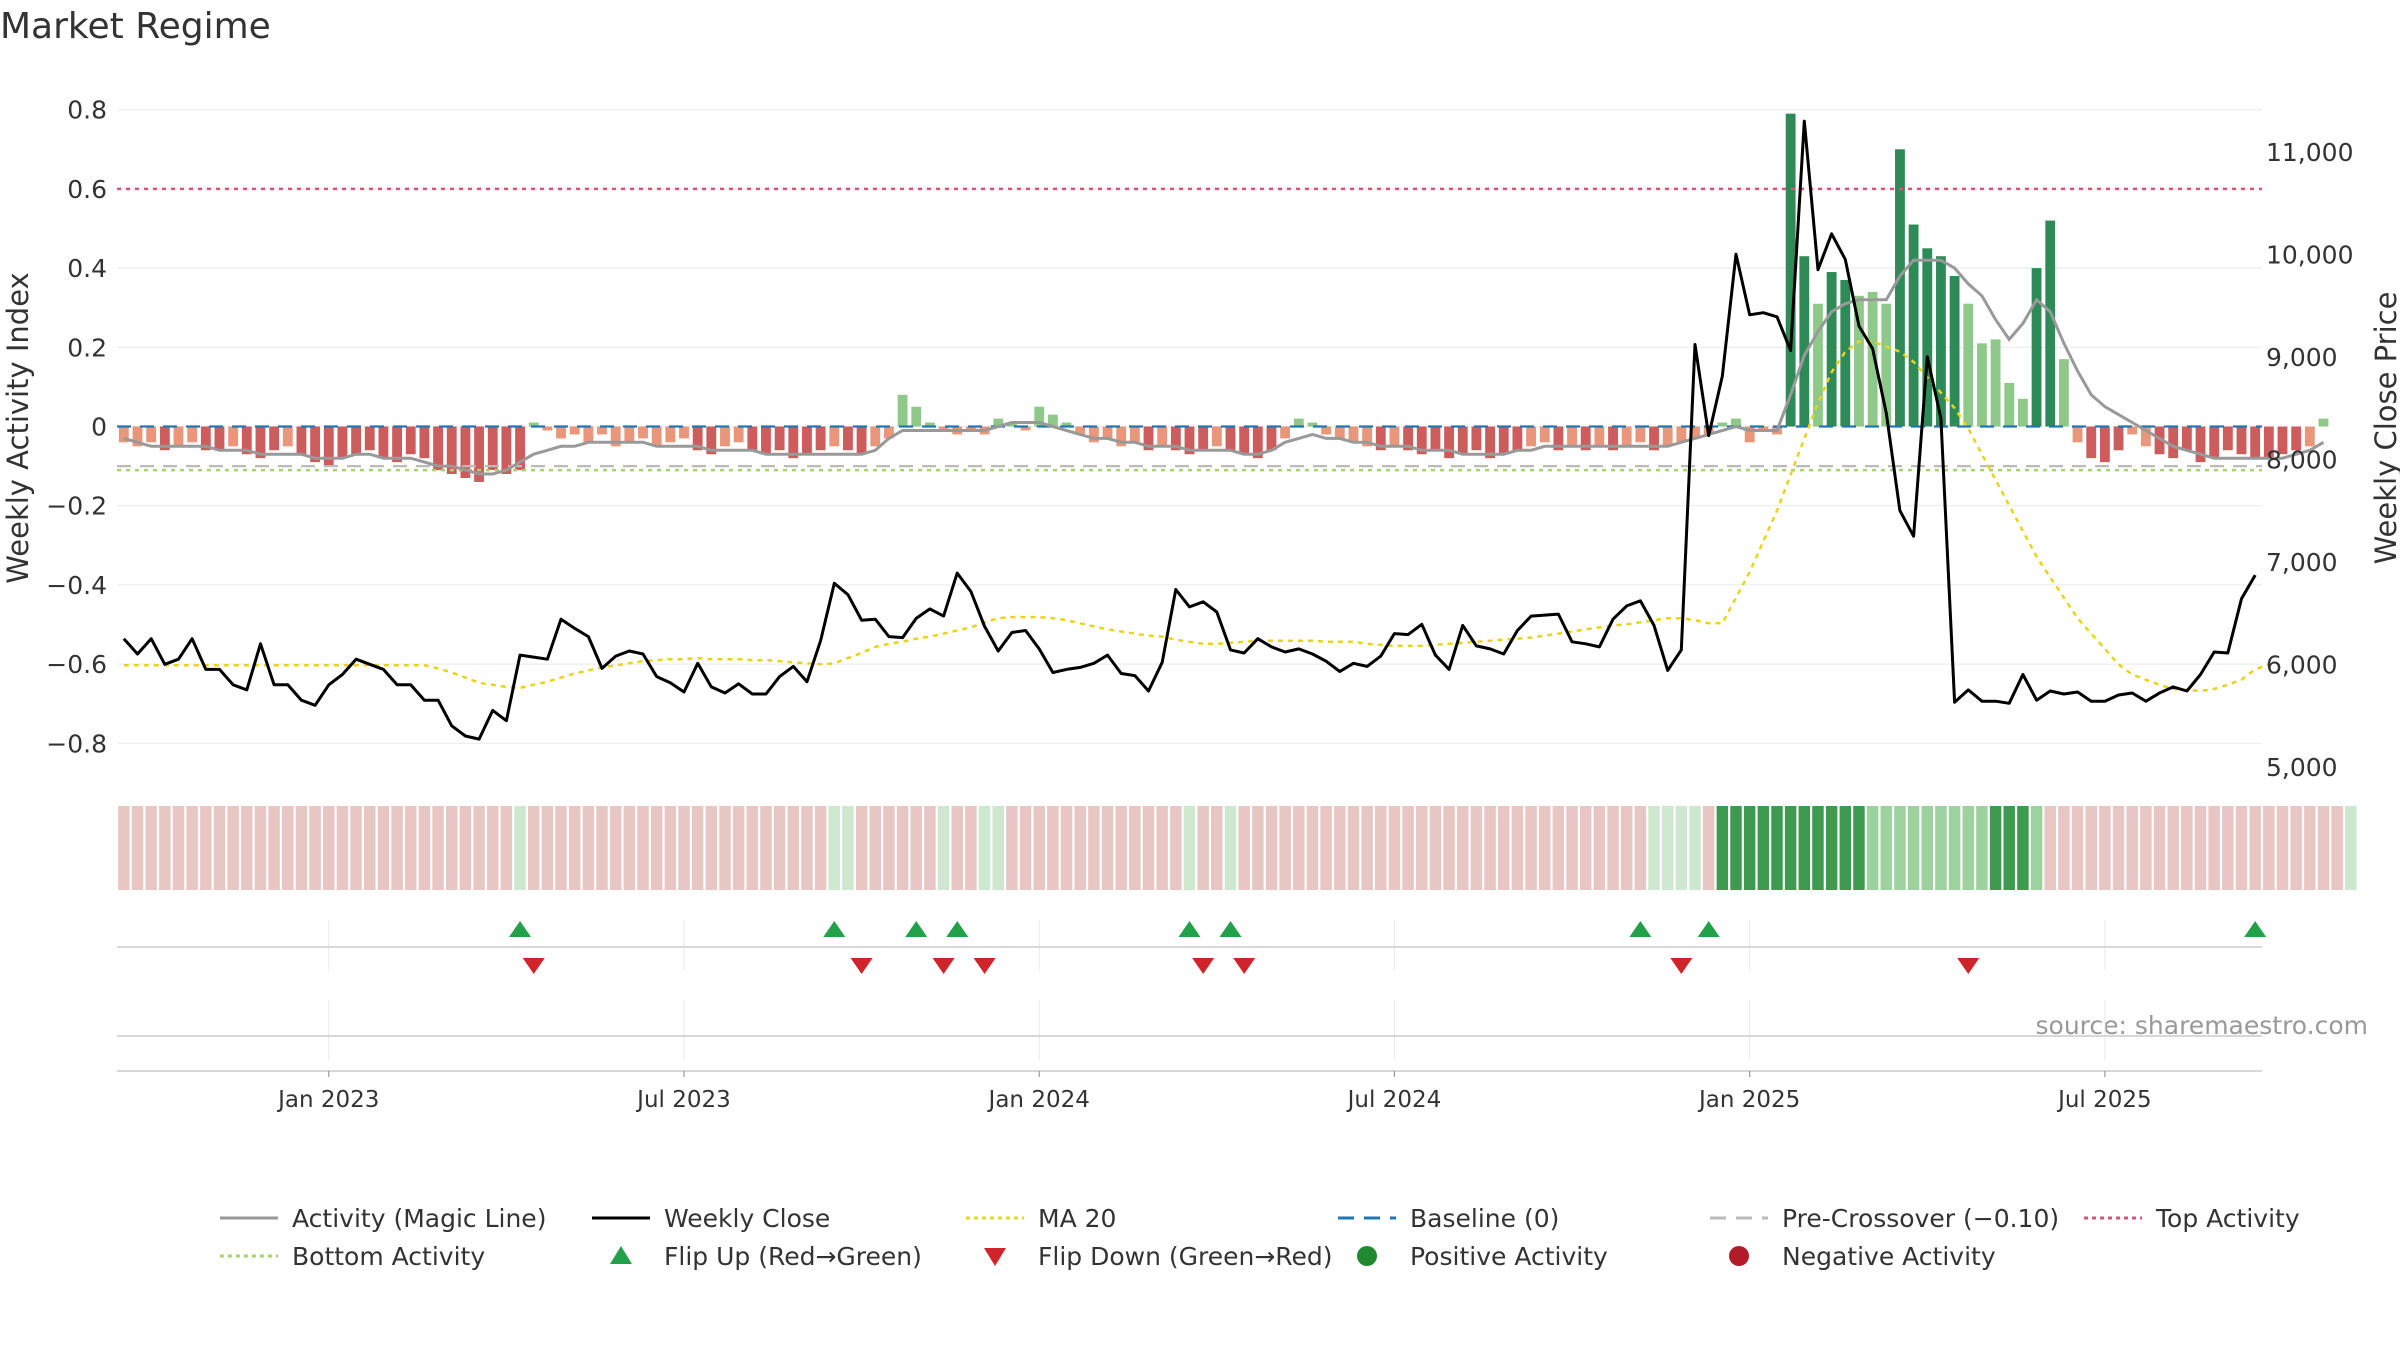  I want to click on legend-item: Pre-Crossover (−0.10), so click(1884, 1218).